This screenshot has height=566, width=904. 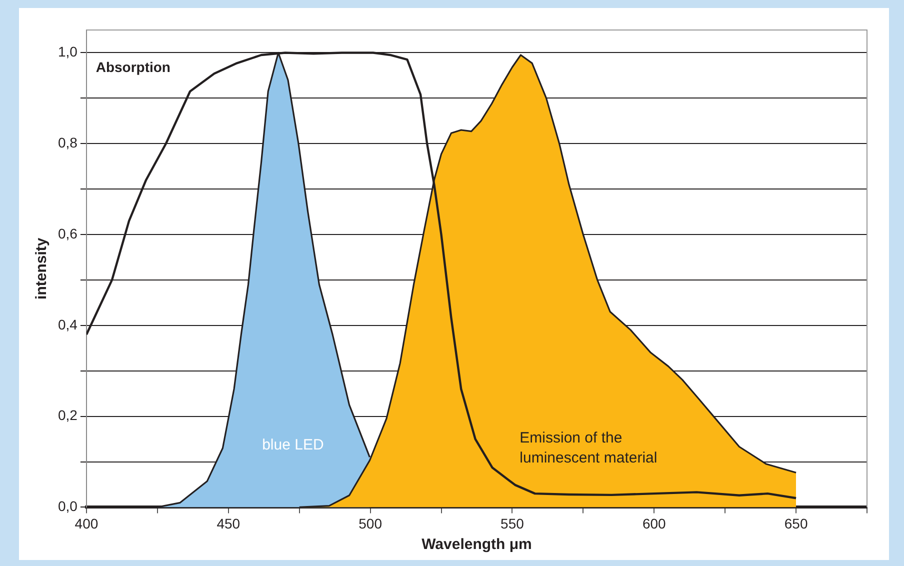 What do you see at coordinates (68, 52) in the screenshot?
I see `y-tick-label: 1,0` at bounding box center [68, 52].